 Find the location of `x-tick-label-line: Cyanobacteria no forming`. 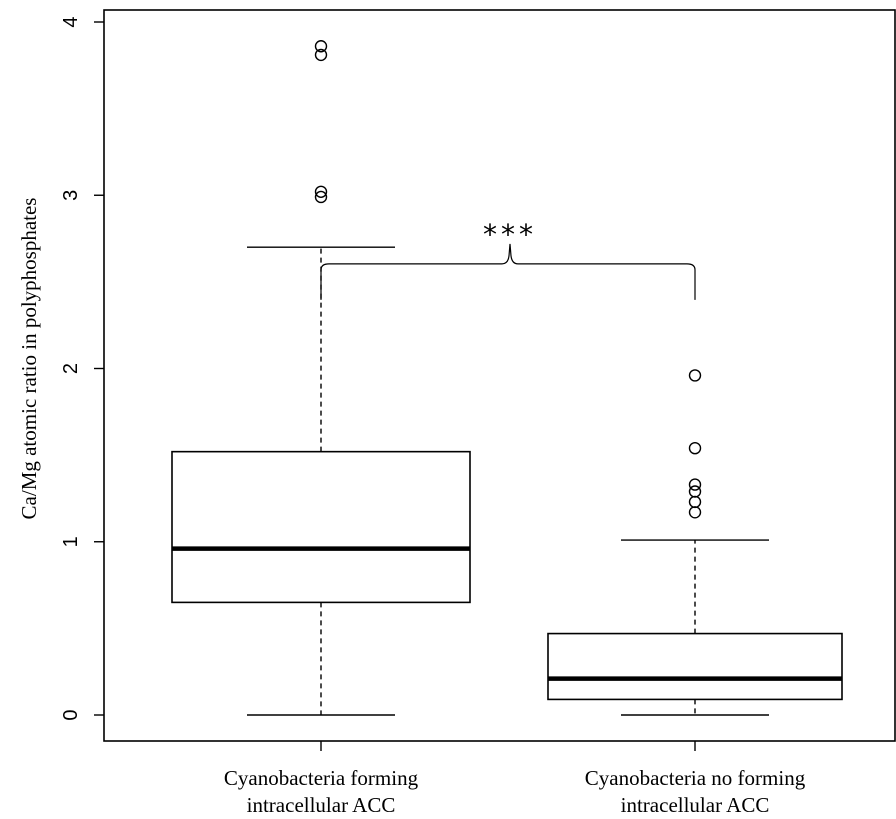

x-tick-label-line: Cyanobacteria no forming is located at coordinates (695, 778).